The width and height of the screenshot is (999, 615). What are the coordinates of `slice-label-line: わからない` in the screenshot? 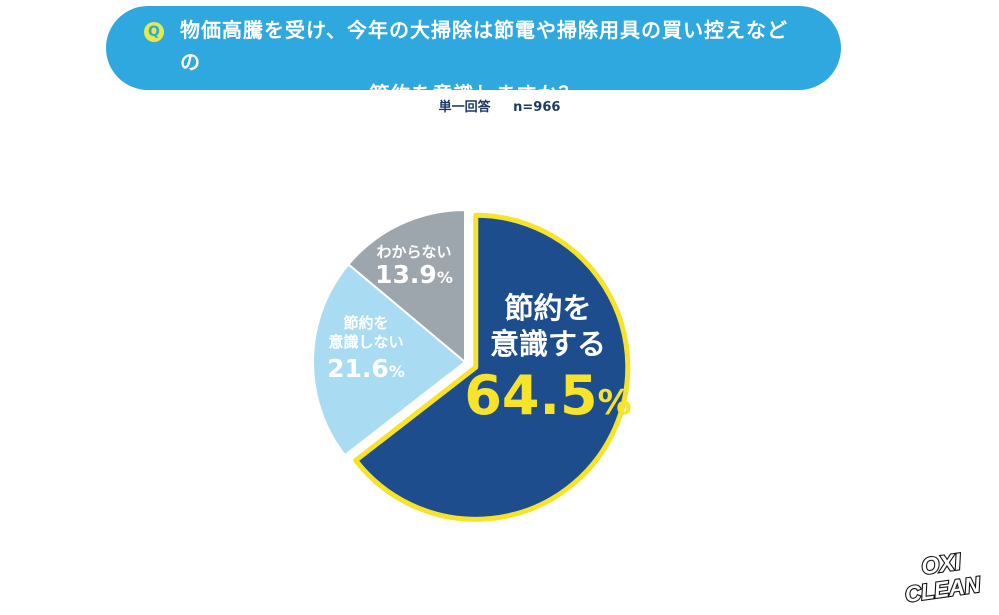 It's located at (413, 252).